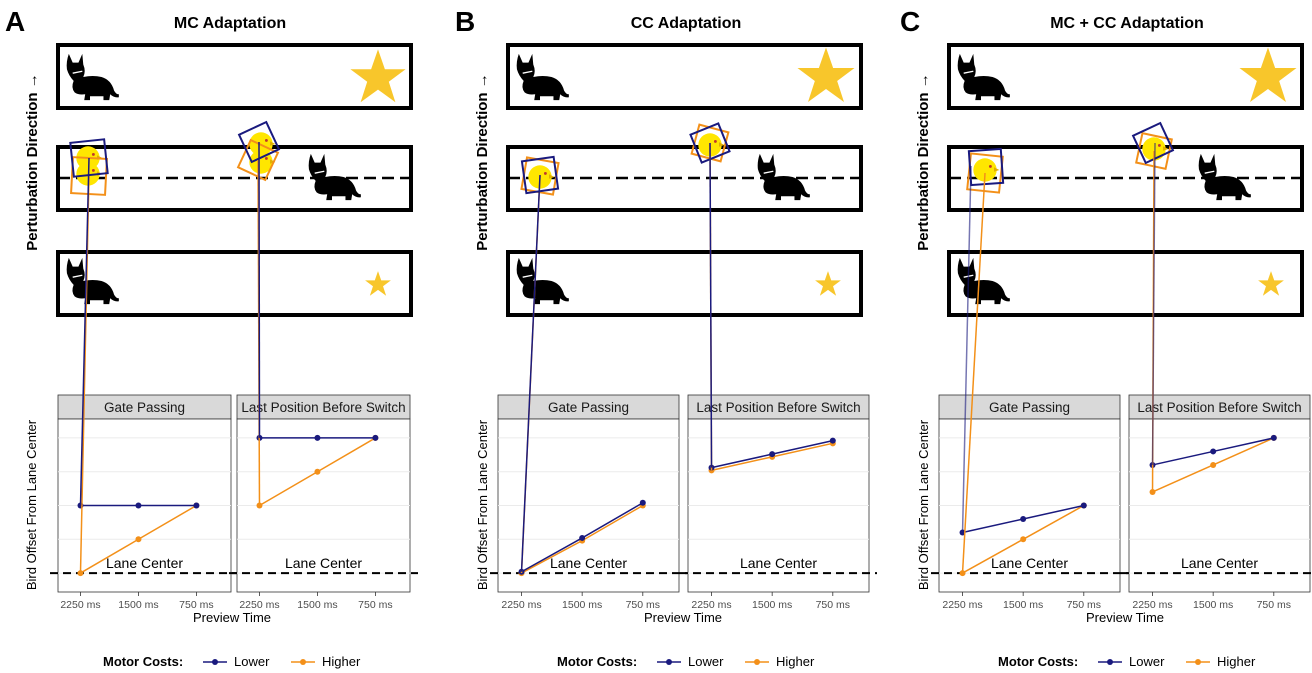 This screenshot has width=1312, height=673. Describe the element at coordinates (258, 160) in the screenshot. I see `bird-frame-higher` at that location.